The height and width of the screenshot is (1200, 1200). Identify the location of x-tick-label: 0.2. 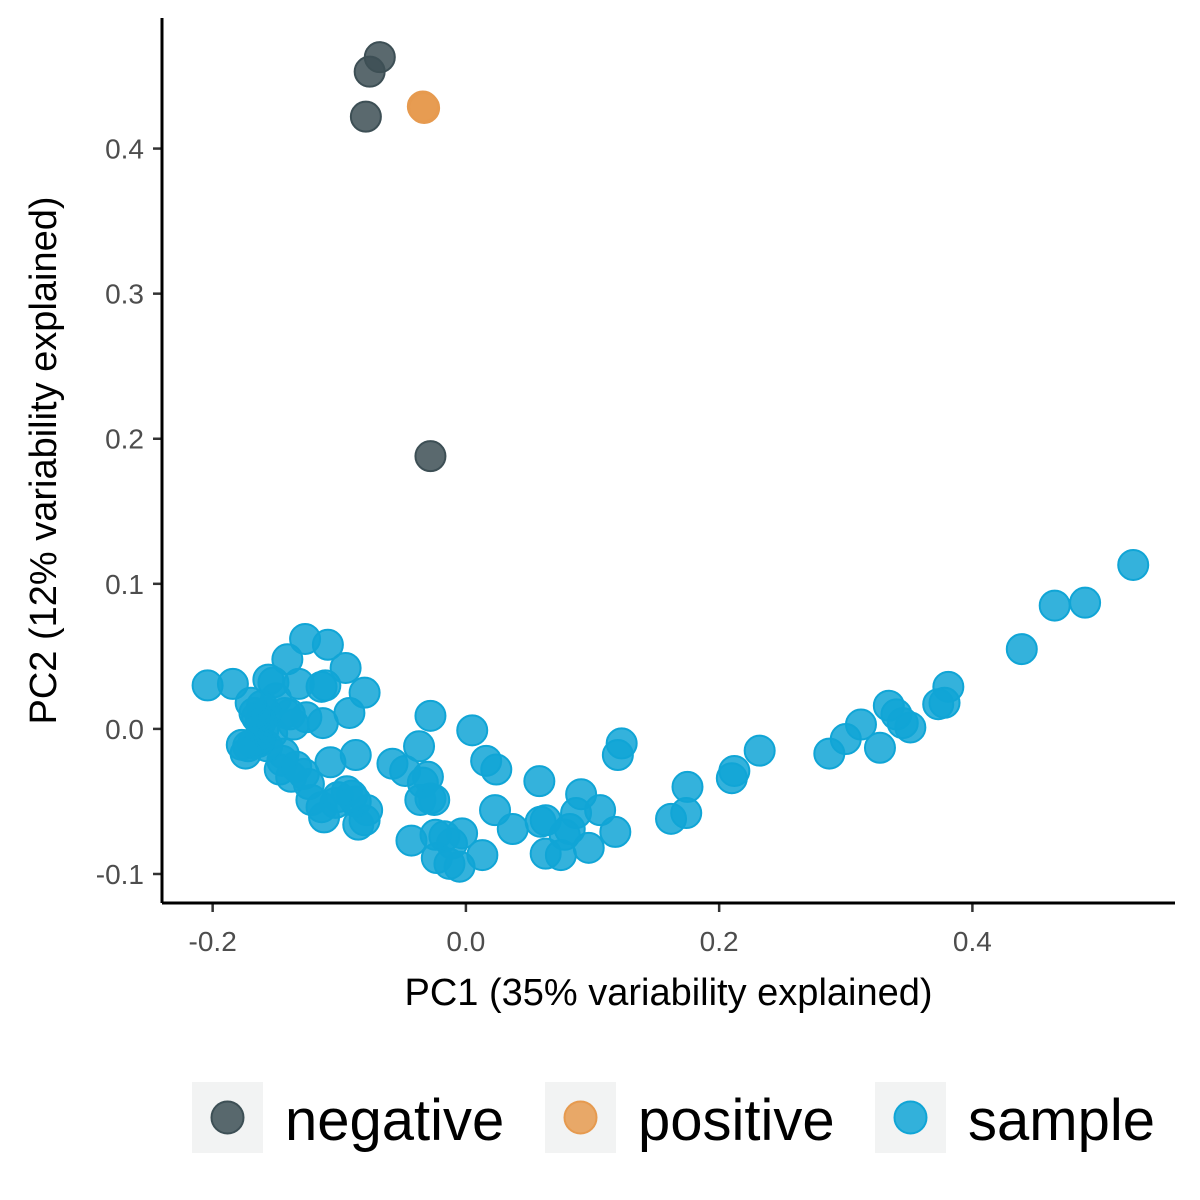
(719, 941).